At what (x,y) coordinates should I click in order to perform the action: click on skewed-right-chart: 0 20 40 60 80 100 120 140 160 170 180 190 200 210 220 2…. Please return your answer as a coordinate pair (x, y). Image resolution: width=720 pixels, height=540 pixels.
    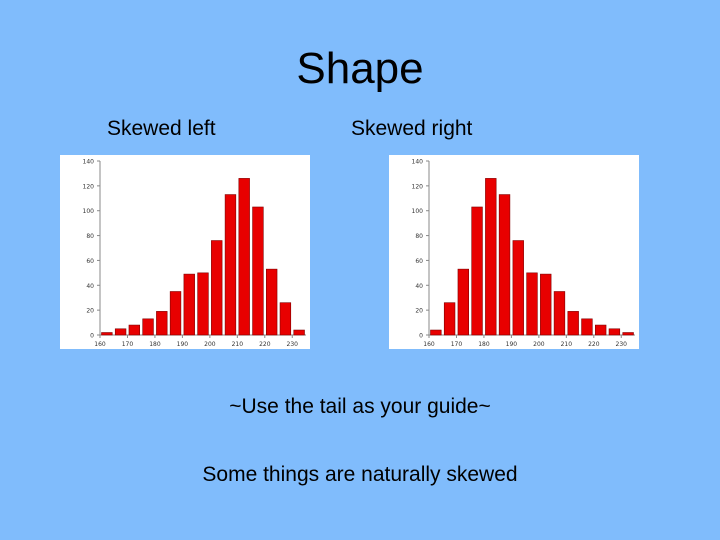
    Looking at the image, I should click on (514, 252).